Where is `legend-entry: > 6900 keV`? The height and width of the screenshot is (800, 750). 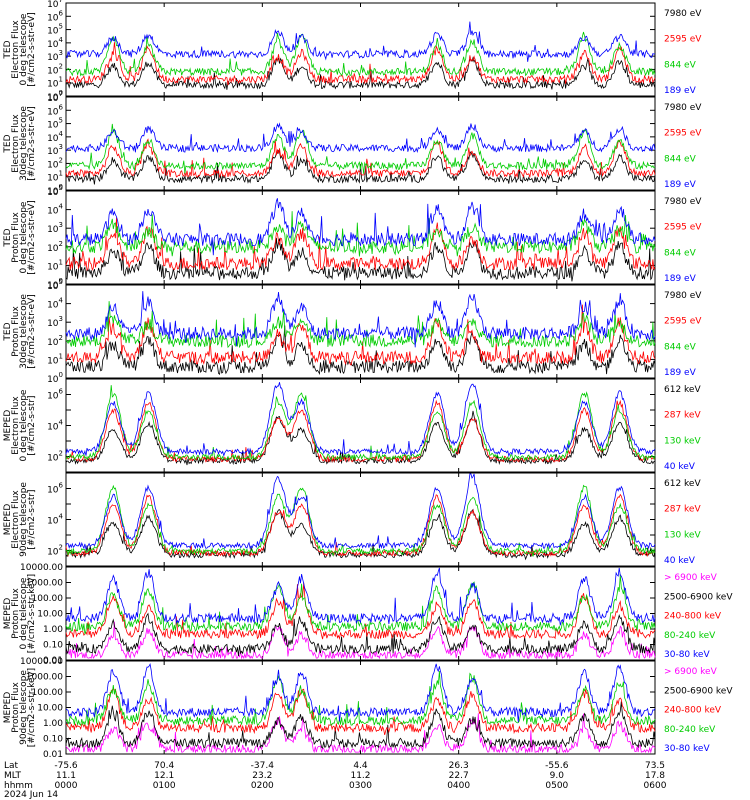 legend-entry: > 6900 keV is located at coordinates (691, 672).